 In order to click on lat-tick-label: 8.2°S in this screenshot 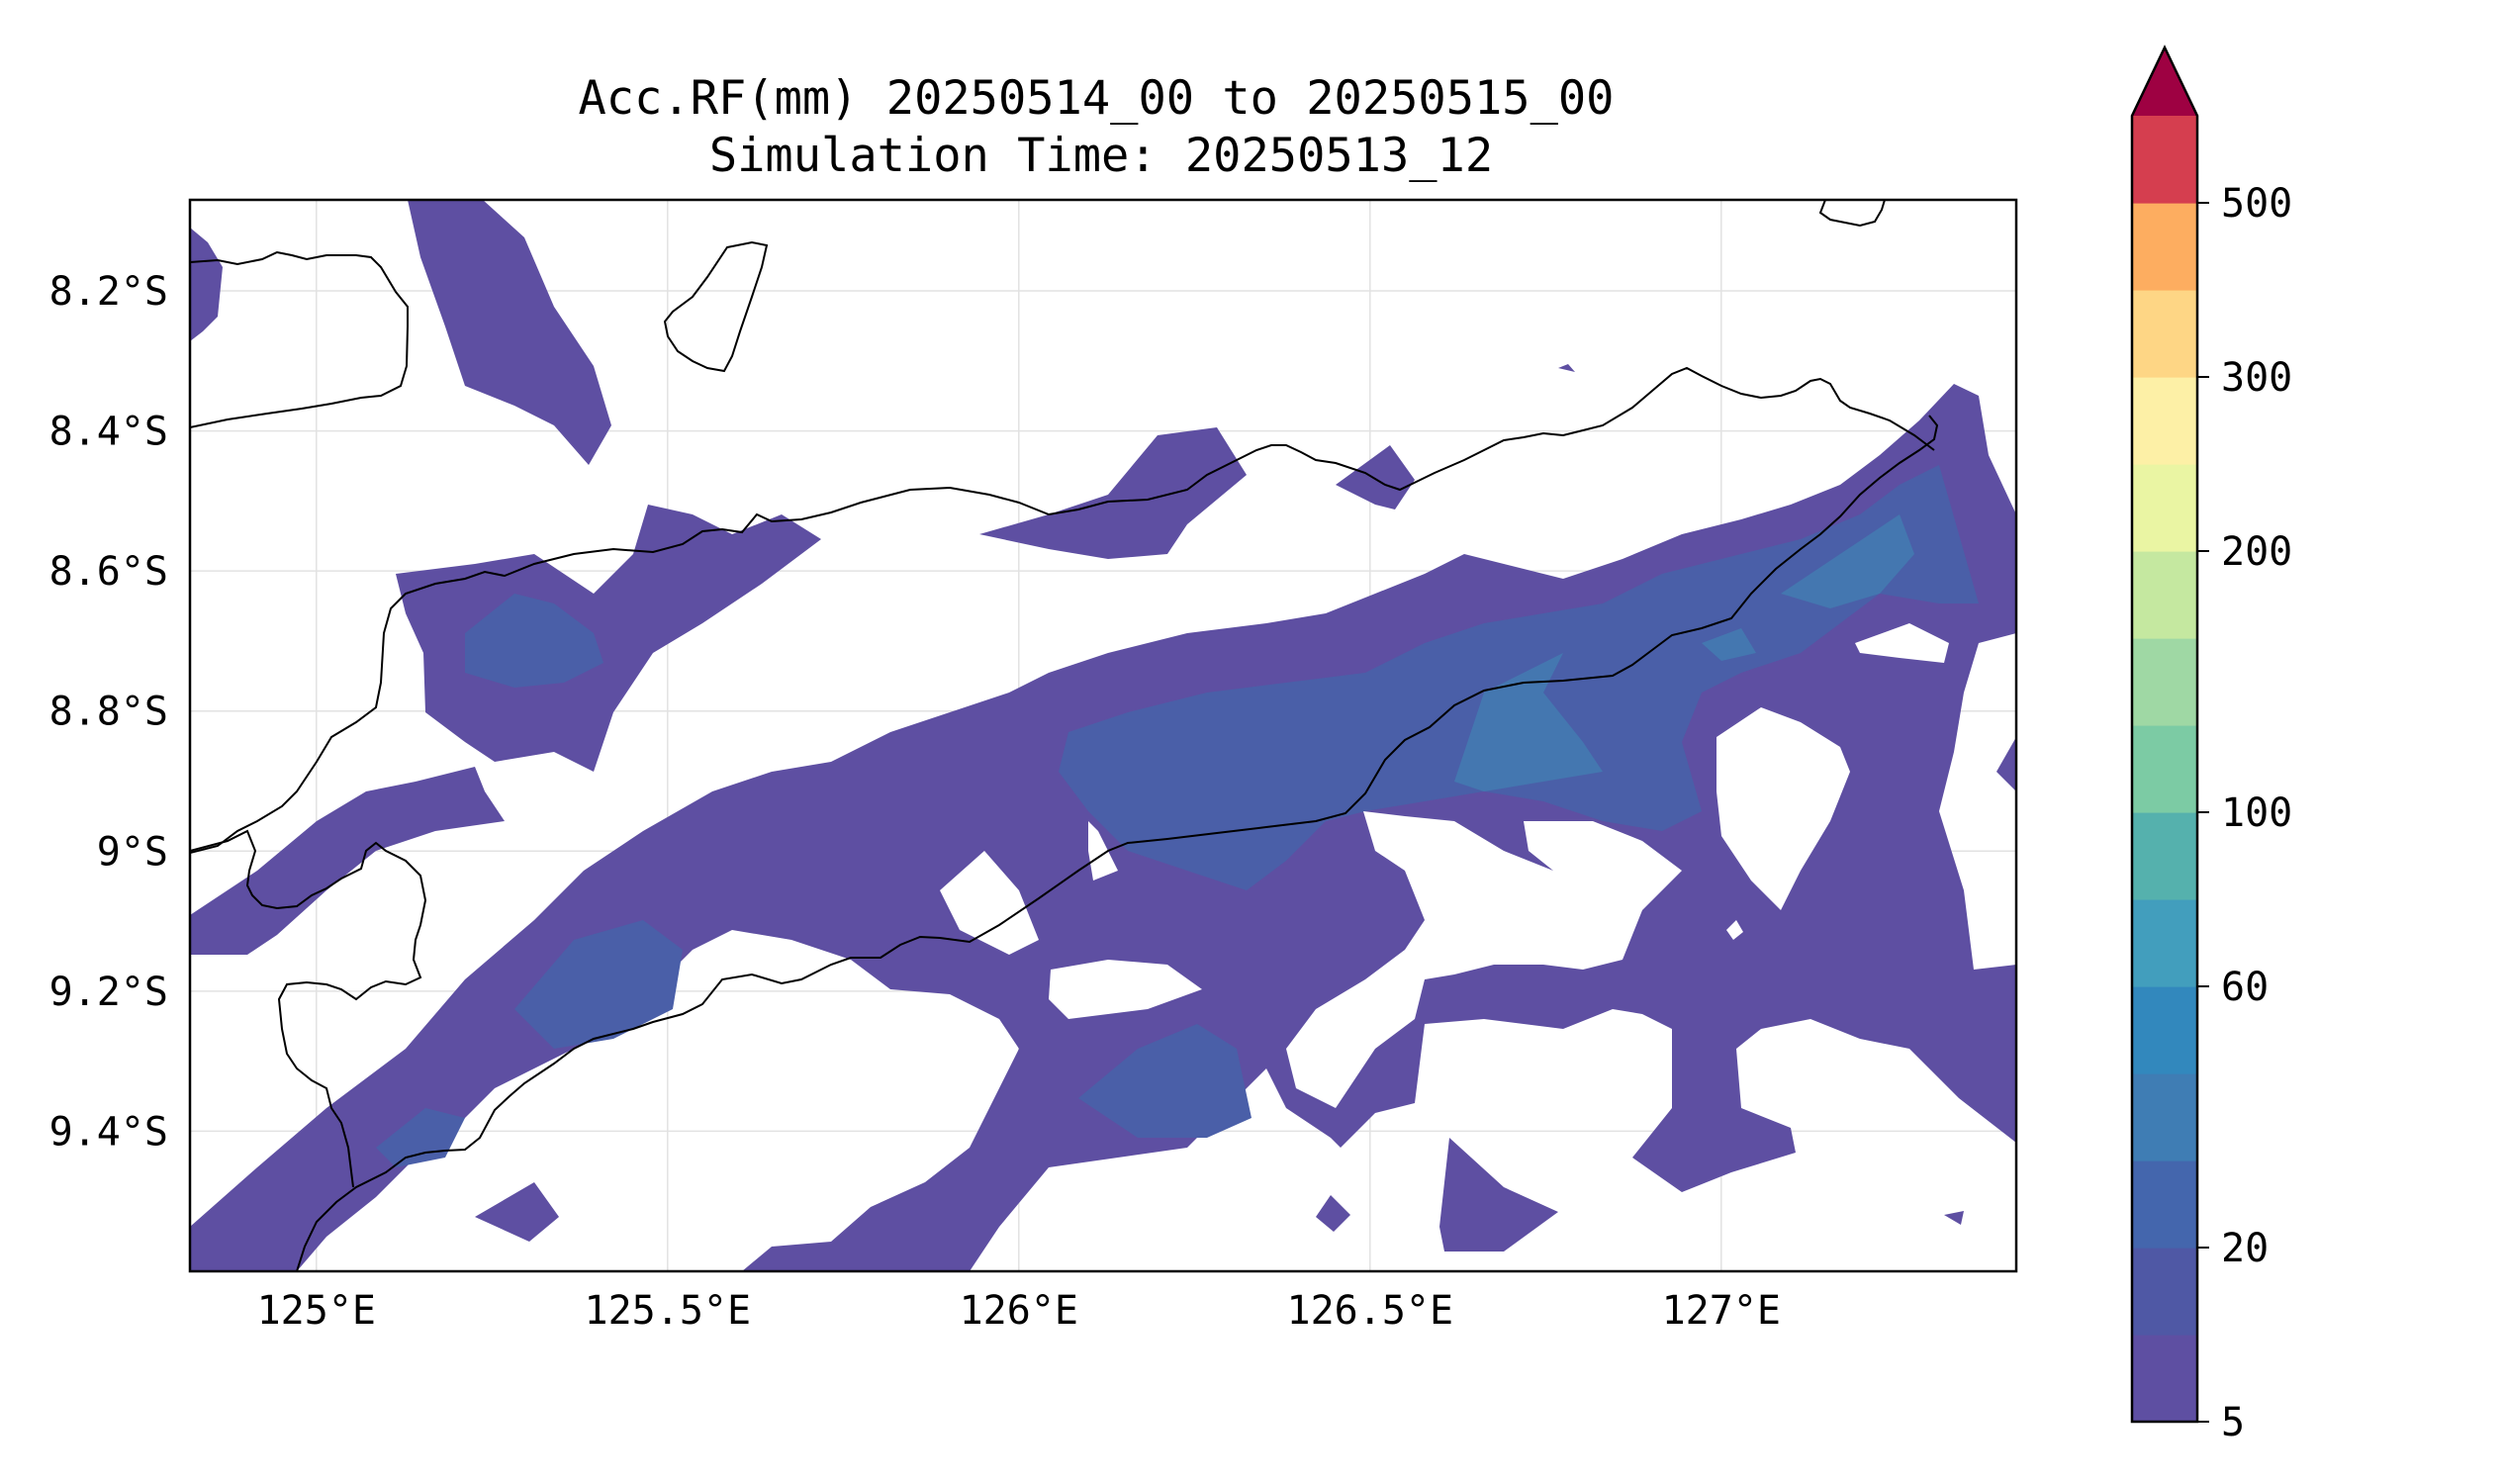, I will do `click(108, 292)`.